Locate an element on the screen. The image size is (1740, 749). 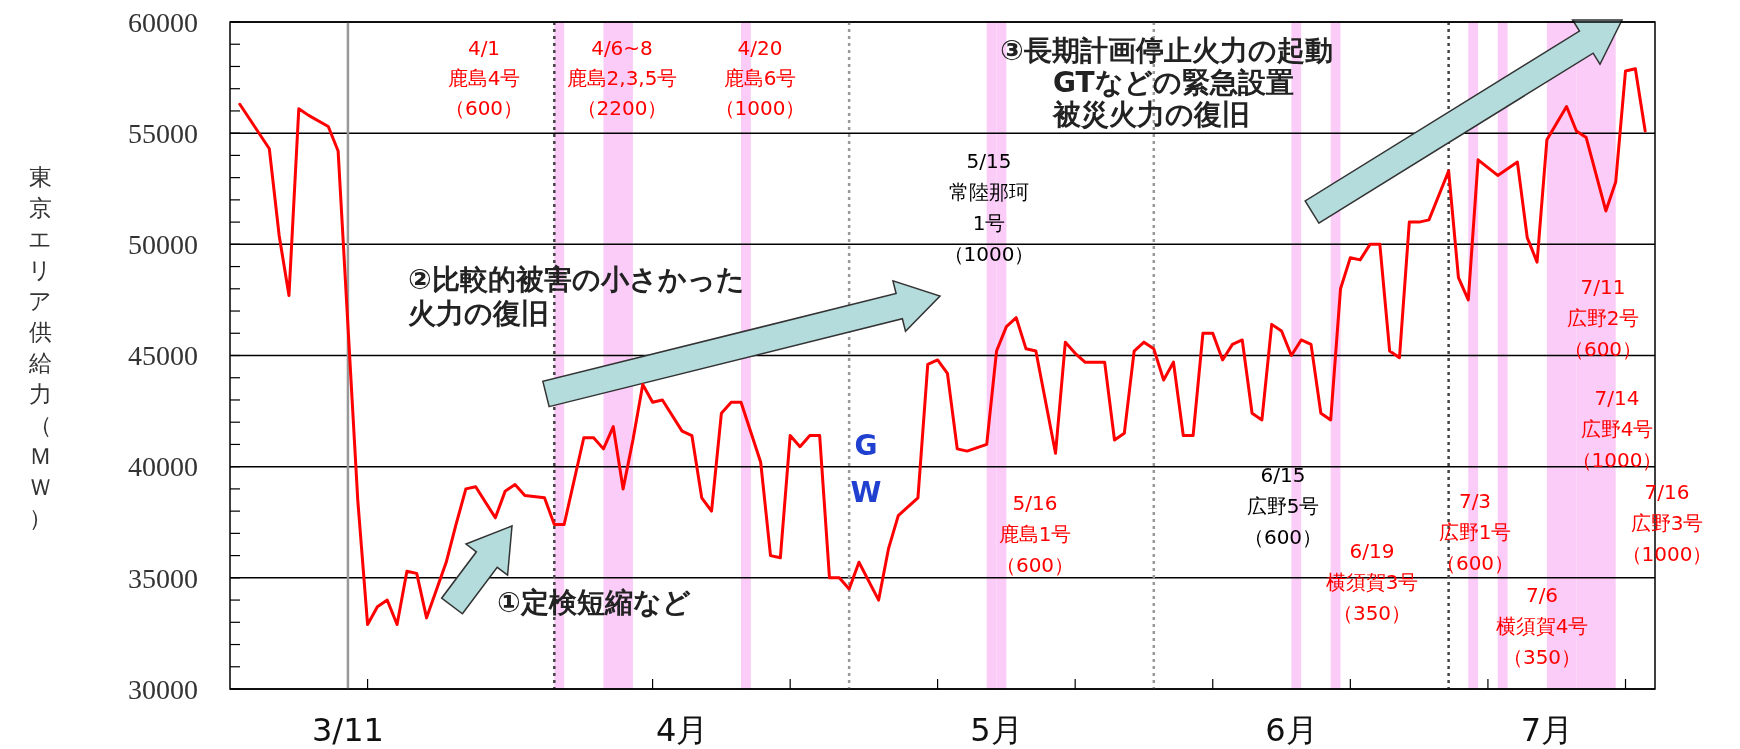
band-label: 4/1 鹿島4号（600） is located at coordinates (484, 78).